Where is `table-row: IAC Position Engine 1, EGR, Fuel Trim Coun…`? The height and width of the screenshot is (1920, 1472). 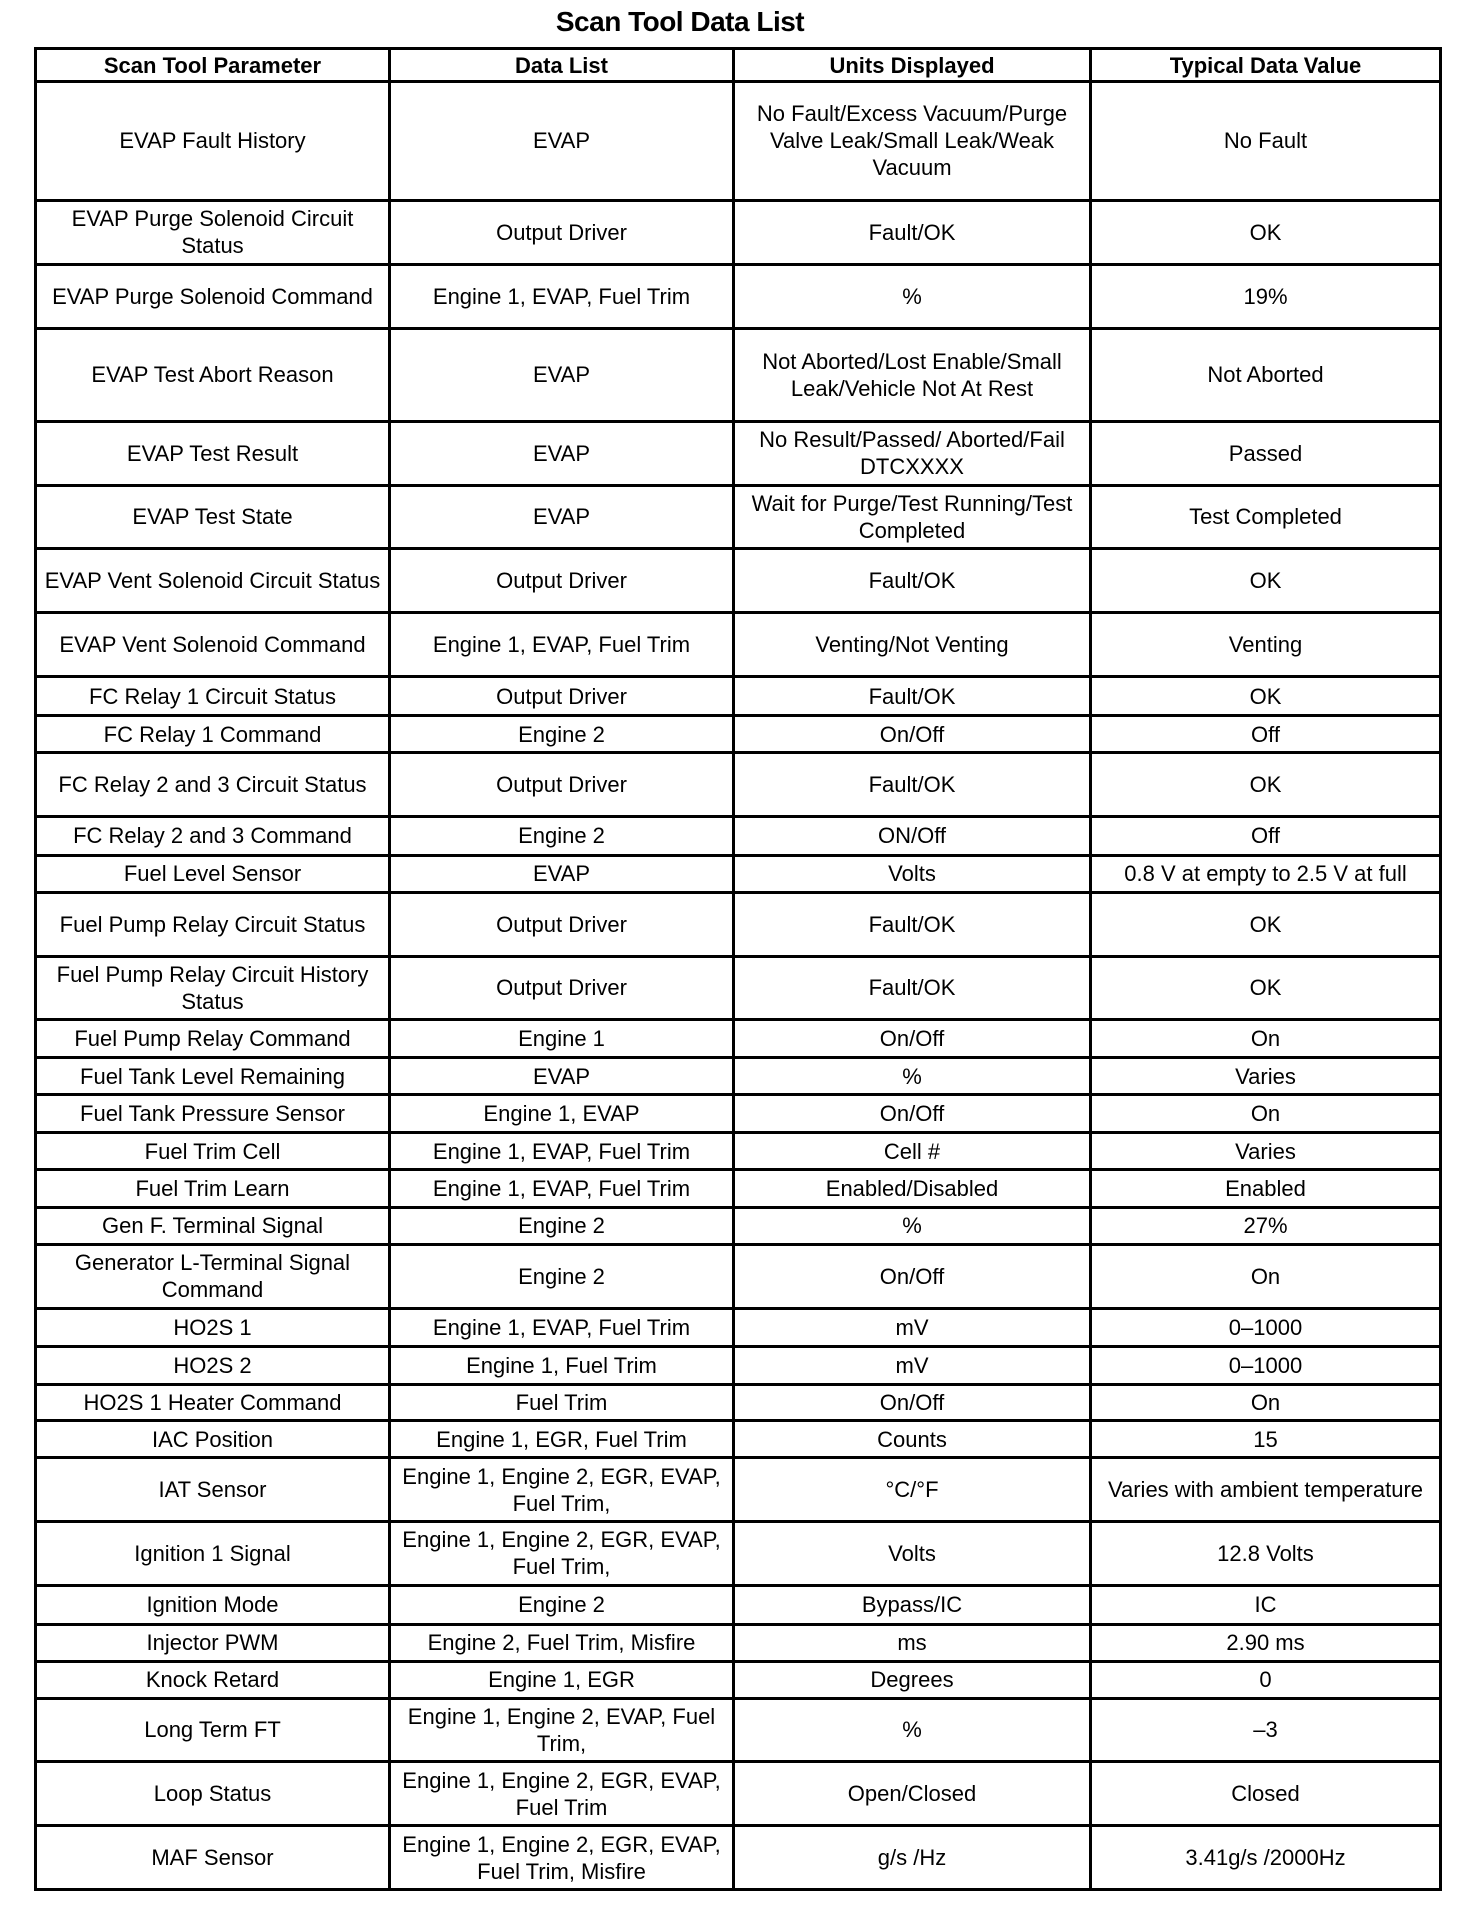 table-row: IAC Position Engine 1, EGR, Fuel Trim Coun… is located at coordinates (738, 1439).